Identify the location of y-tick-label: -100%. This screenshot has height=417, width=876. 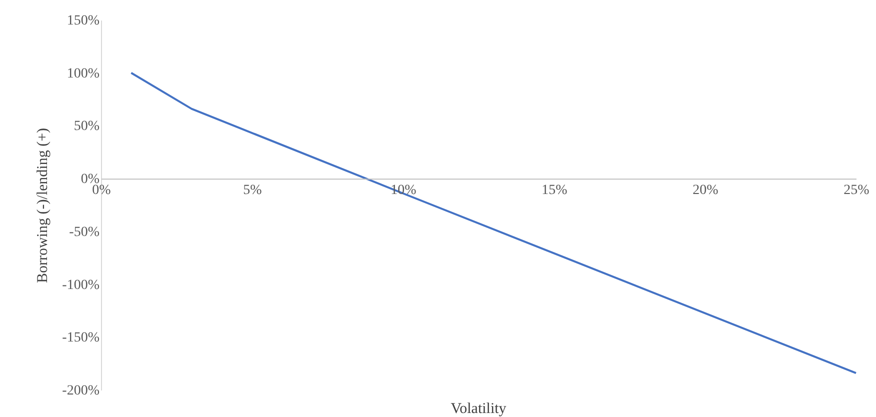
(81, 285).